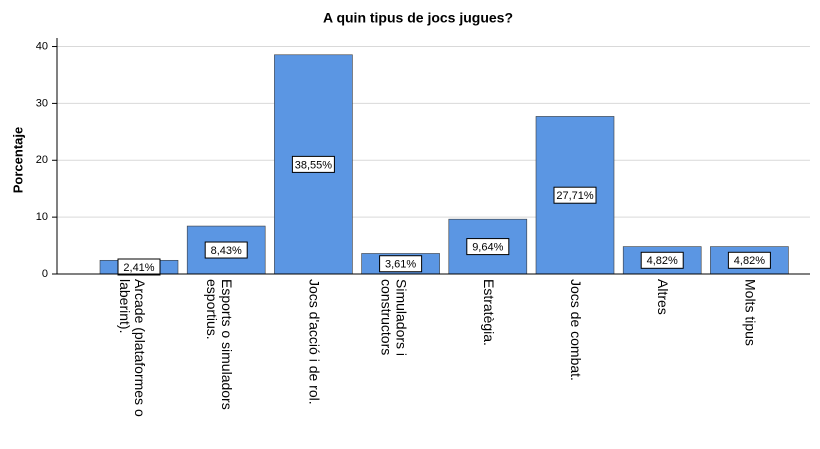  I want to click on y-axis-label: Porcentaje, so click(17, 160).